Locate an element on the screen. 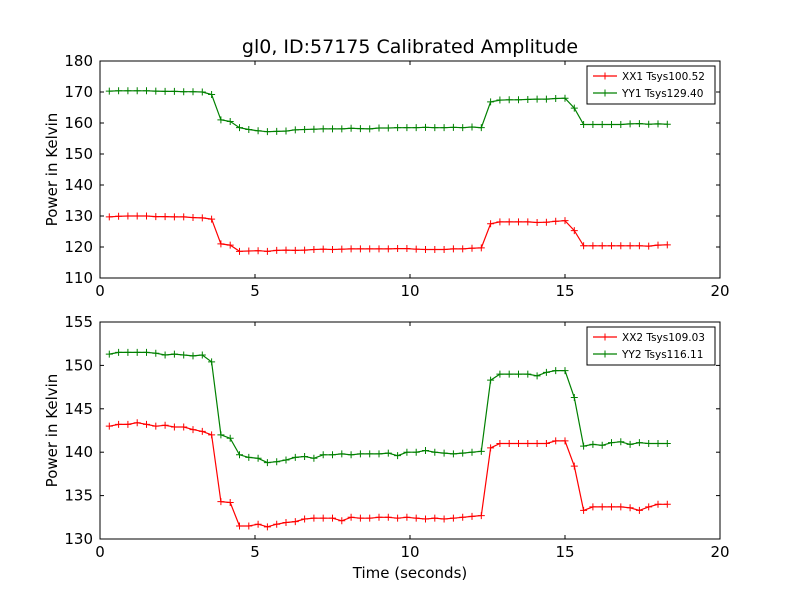 The height and width of the screenshot is (600, 800). legend-box is located at coordinates (651, 85).